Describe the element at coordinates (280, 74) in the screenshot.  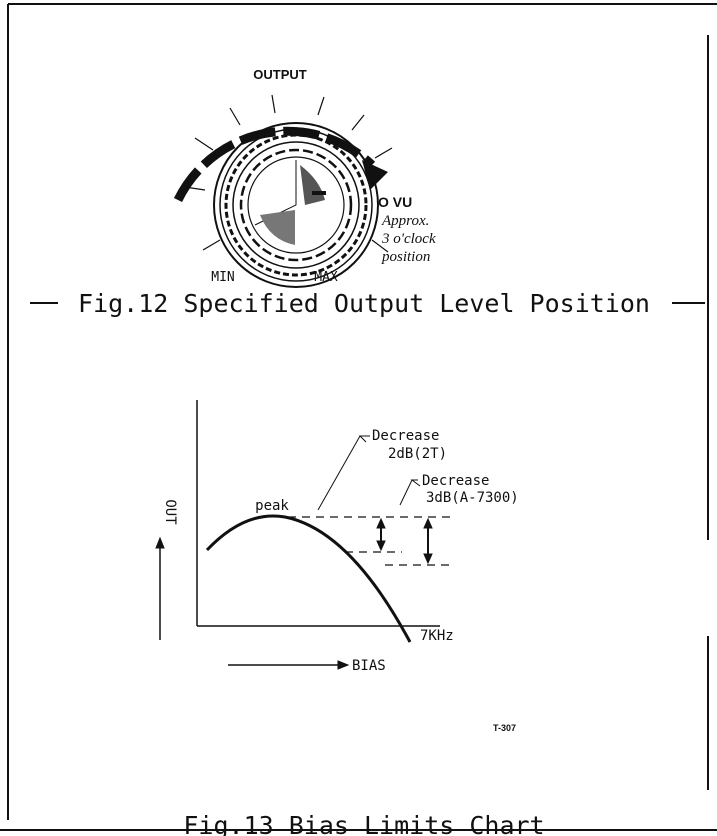
I see `dial-label: OUTPUT` at that location.